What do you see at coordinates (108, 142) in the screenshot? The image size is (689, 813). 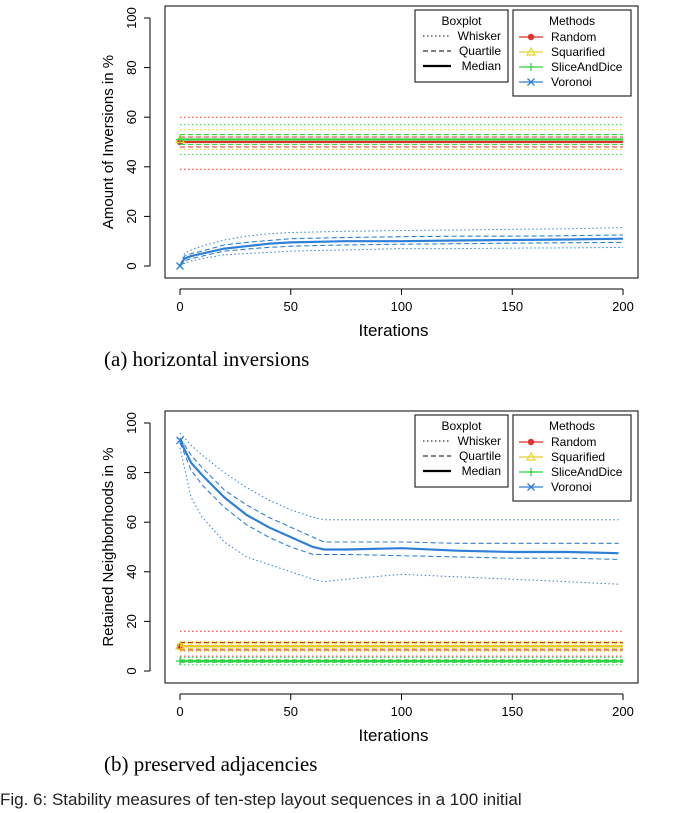 I see `y-axis-label: Amount of Inversions in %` at bounding box center [108, 142].